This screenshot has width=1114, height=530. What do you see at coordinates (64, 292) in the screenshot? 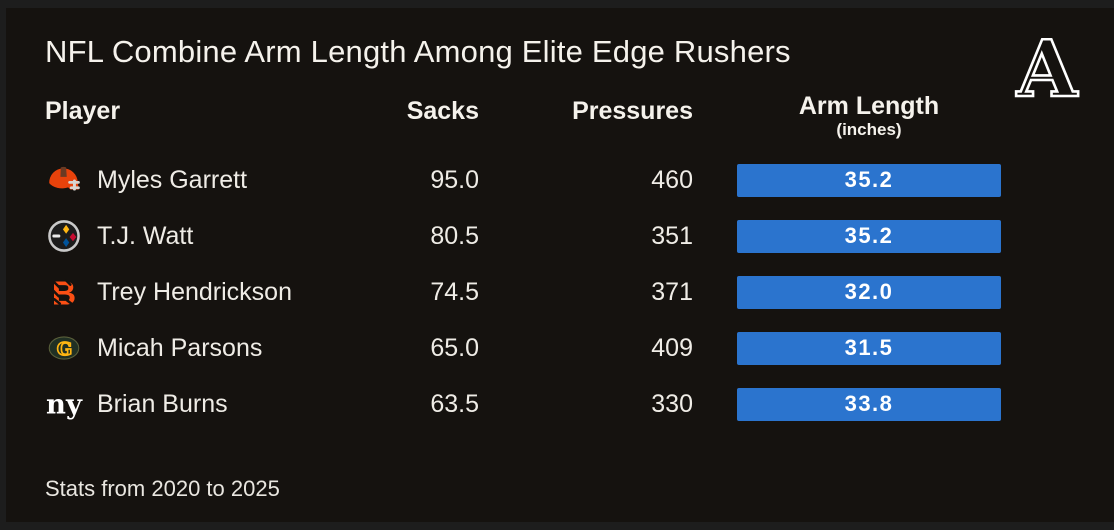
I see `bengals-logo-icon: B` at bounding box center [64, 292].